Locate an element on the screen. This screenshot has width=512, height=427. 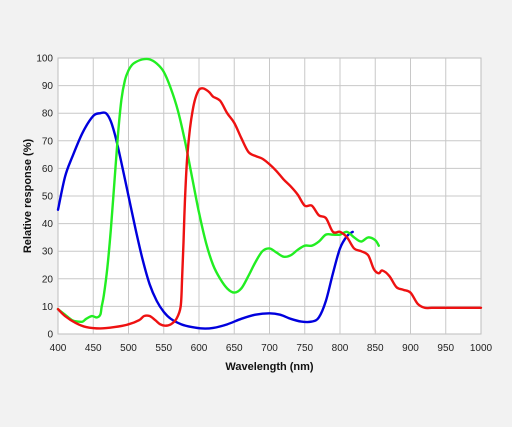
x-tick-label: 850 is located at coordinates (375, 348).